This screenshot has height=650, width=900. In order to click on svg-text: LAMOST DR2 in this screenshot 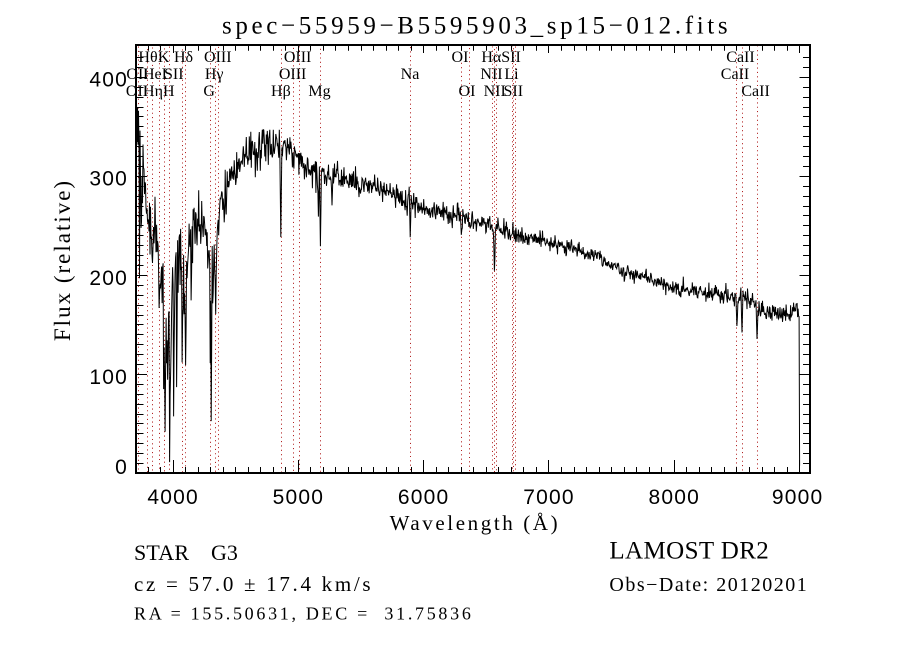, I will do `click(689, 551)`.